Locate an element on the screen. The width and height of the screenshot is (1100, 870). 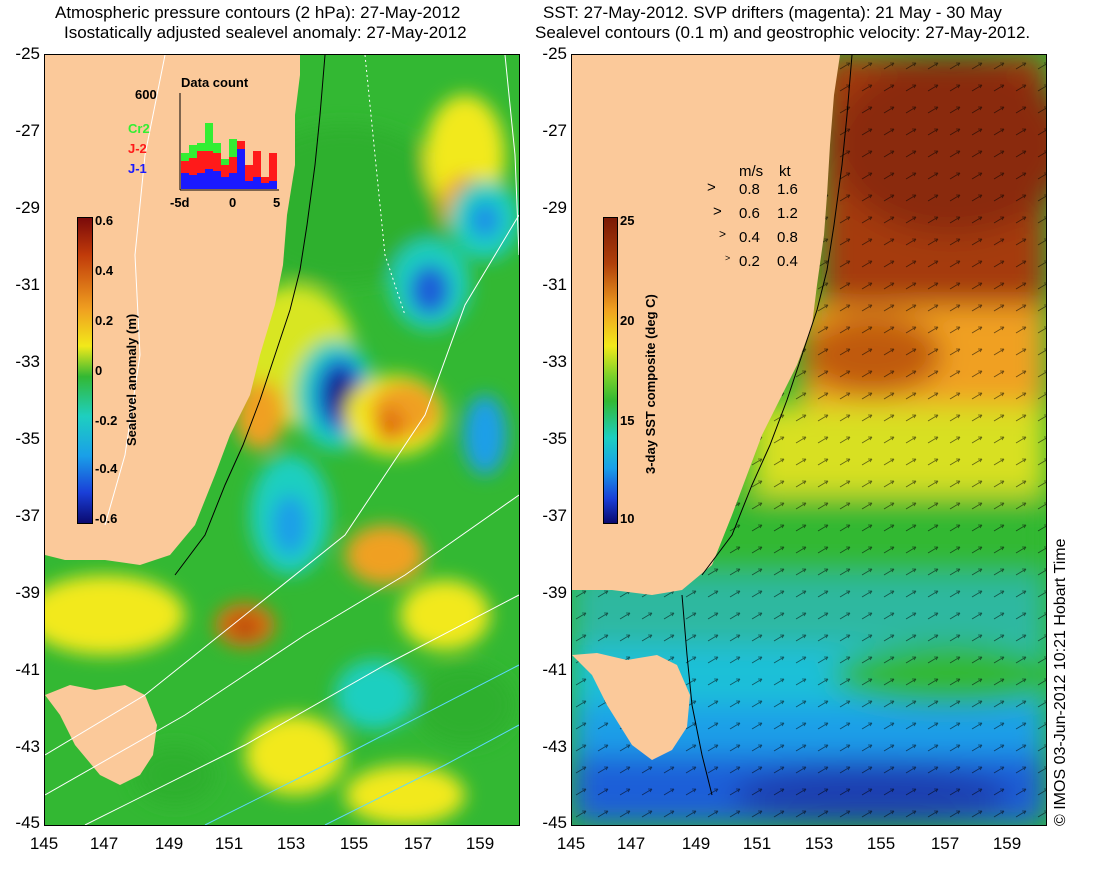
right-lat-label: -39 is located at coordinates (554, 592).